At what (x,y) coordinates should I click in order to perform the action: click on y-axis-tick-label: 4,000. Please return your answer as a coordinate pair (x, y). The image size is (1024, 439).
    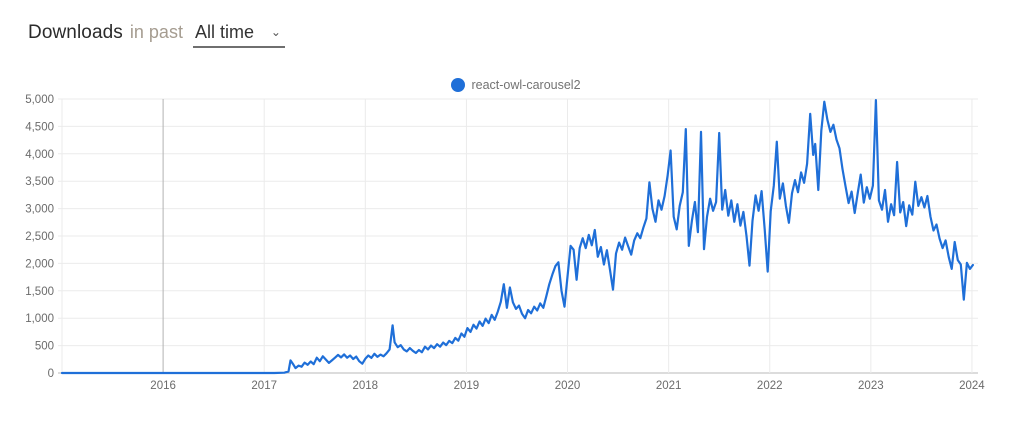
    Looking at the image, I should click on (39, 155).